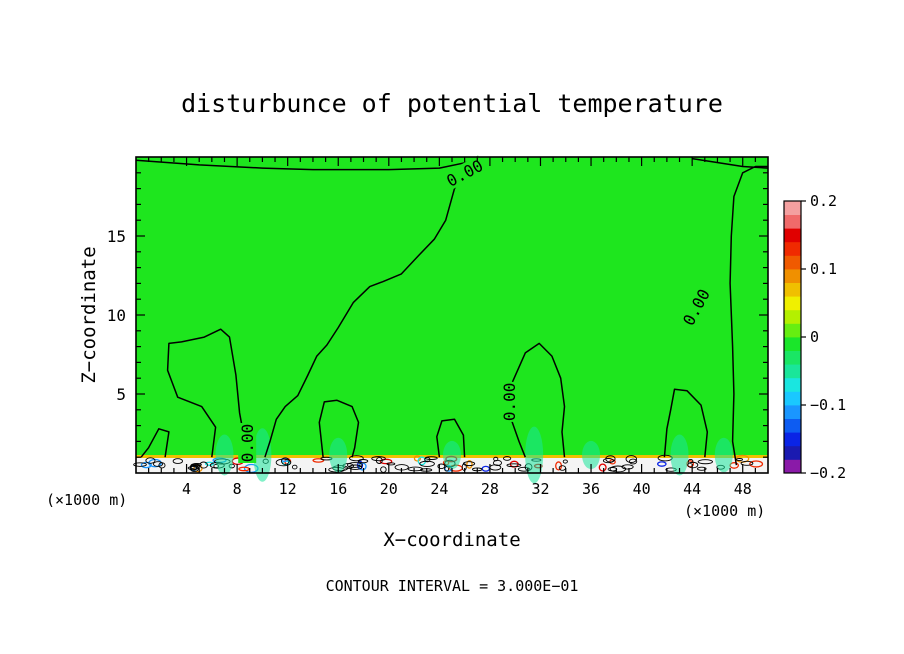 This screenshot has height=654, width=904. I want to click on x-unit-label-left: (×1000 m), so click(86, 500).